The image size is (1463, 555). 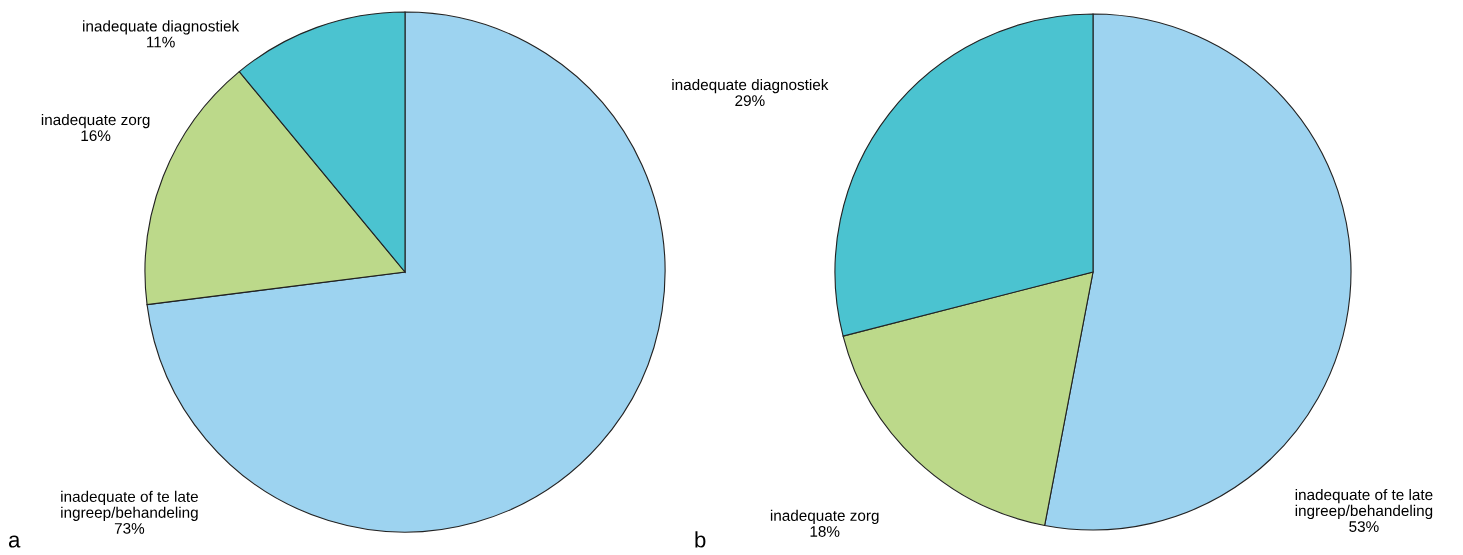 I want to click on data-label: 53%, so click(x=1364, y=526).